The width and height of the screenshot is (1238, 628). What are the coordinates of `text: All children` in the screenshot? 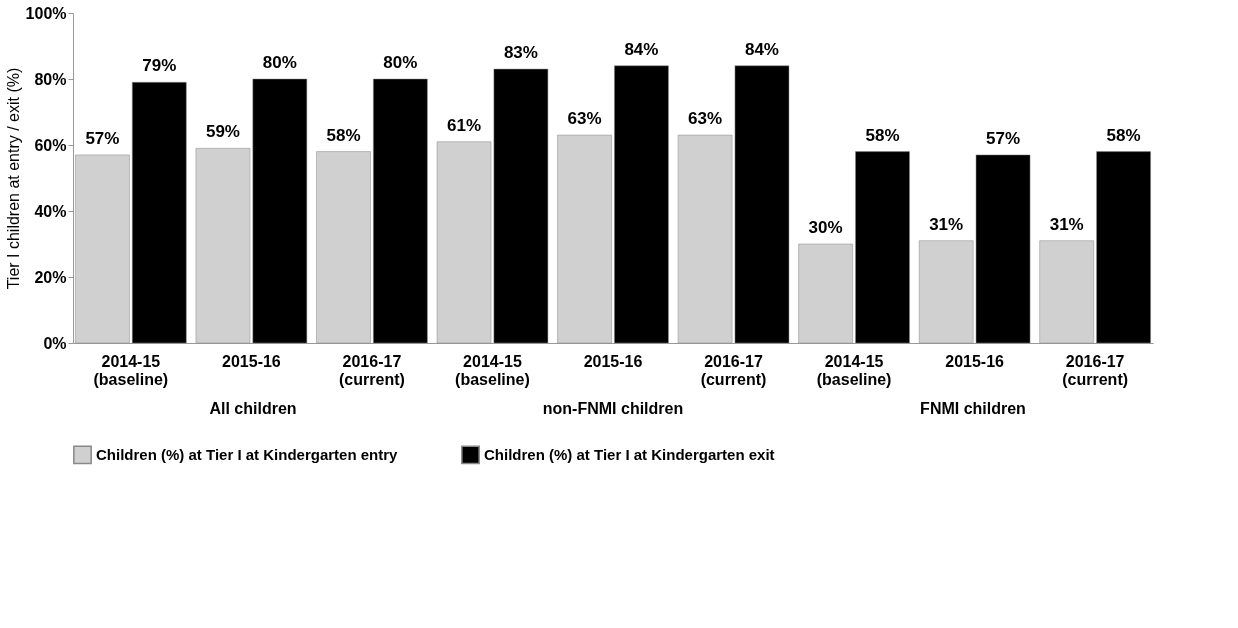 It's located at (253, 408).